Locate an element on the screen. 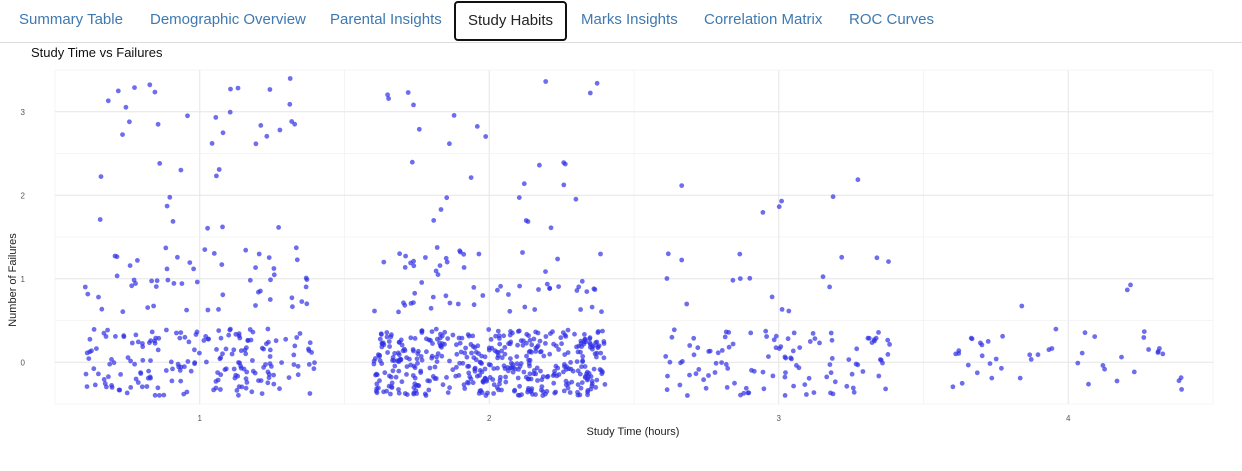  y-tick-label: 1 is located at coordinates (23, 279).